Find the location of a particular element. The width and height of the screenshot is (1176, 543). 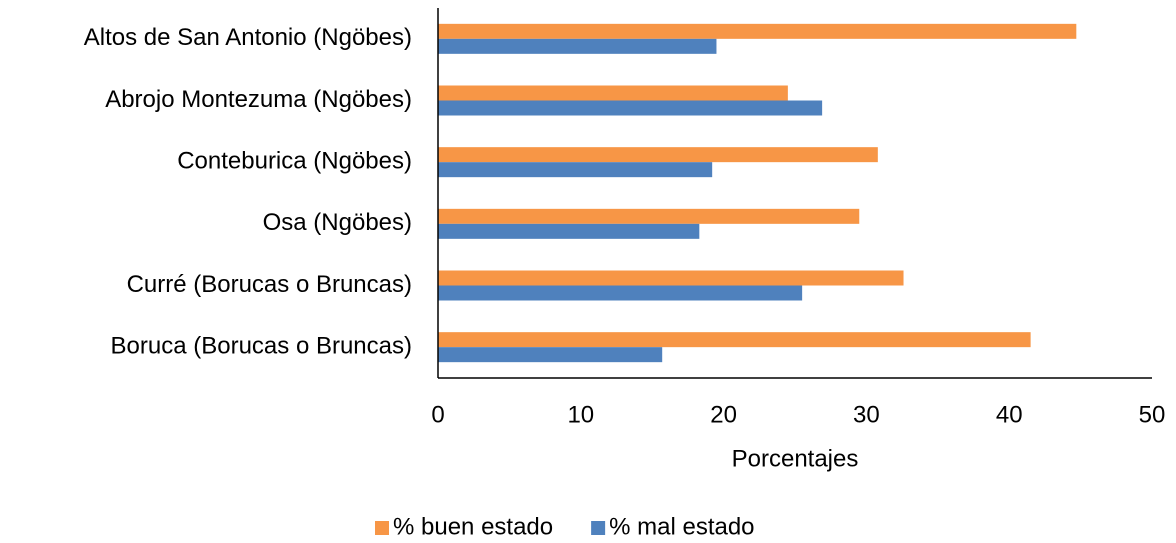

x-tick-label: 10 is located at coordinates (580, 414).